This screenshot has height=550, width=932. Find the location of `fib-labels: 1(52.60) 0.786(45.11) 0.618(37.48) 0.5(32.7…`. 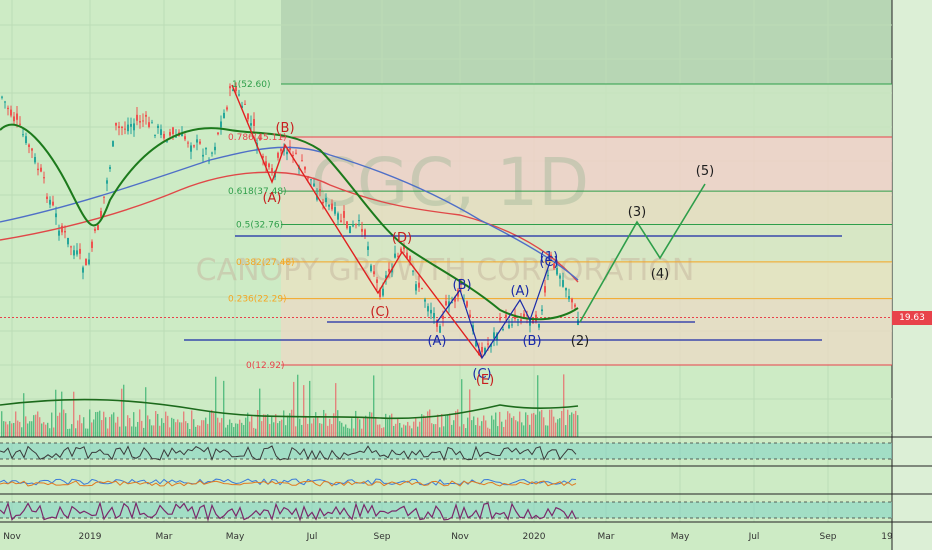

fib-labels: 1(52.60) 0.786(45.11) 0.618(37.48) 0.5(32.7… is located at coordinates (261, 225).